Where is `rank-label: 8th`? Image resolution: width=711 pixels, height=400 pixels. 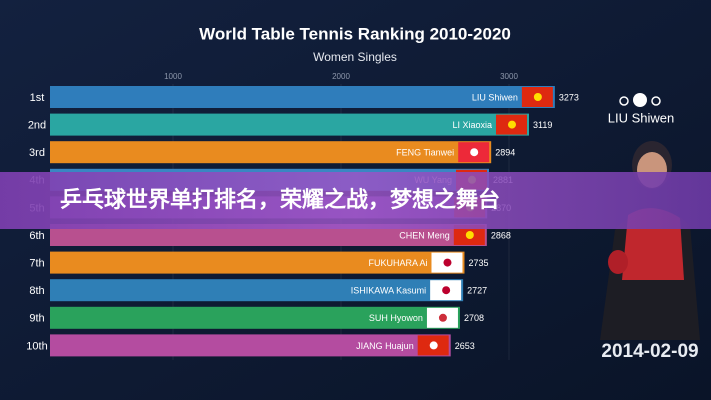 rank-label: 8th is located at coordinates (36, 291).